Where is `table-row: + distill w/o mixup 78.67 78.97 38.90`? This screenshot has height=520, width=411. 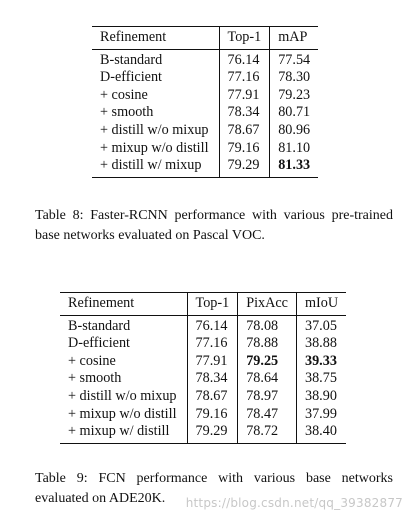
table-row: + distill w/o mixup 78.67 78.97 38.90 is located at coordinates (203, 396).